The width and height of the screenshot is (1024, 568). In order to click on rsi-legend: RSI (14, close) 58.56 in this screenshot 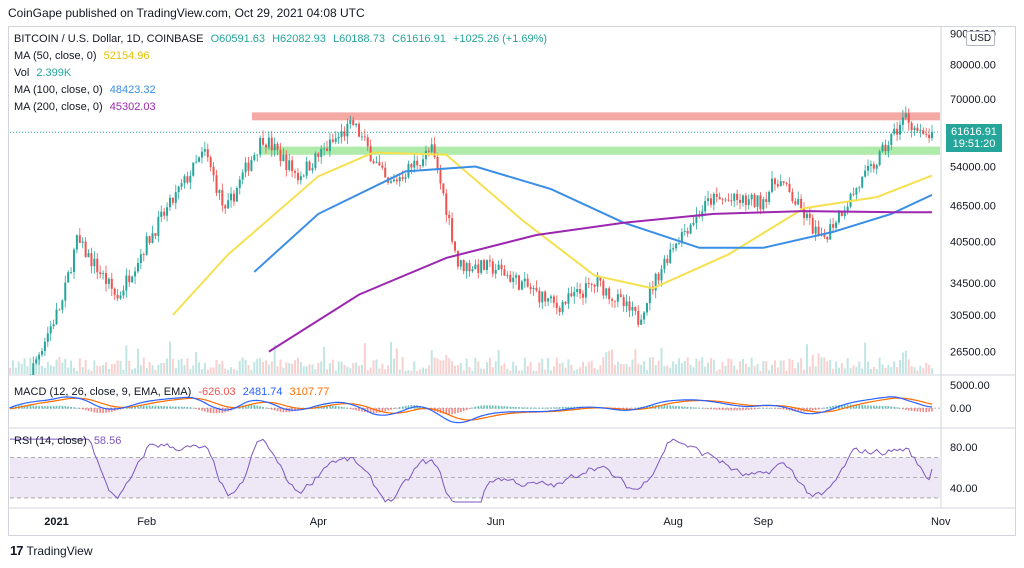, I will do `click(67, 441)`.